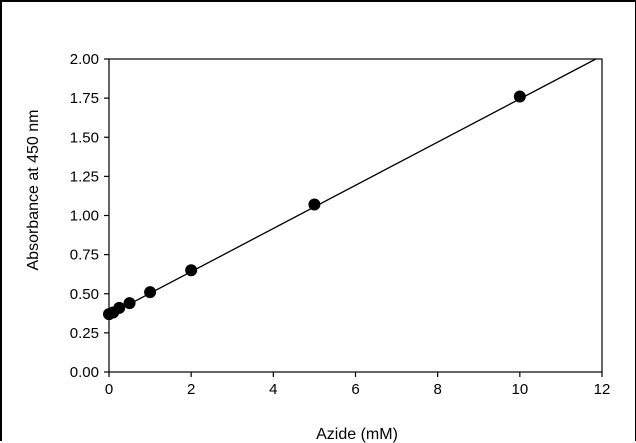 The image size is (636, 443). What do you see at coordinates (33, 190) in the screenshot?
I see `y-axis-title: Absorbance at 450 nm` at bounding box center [33, 190].